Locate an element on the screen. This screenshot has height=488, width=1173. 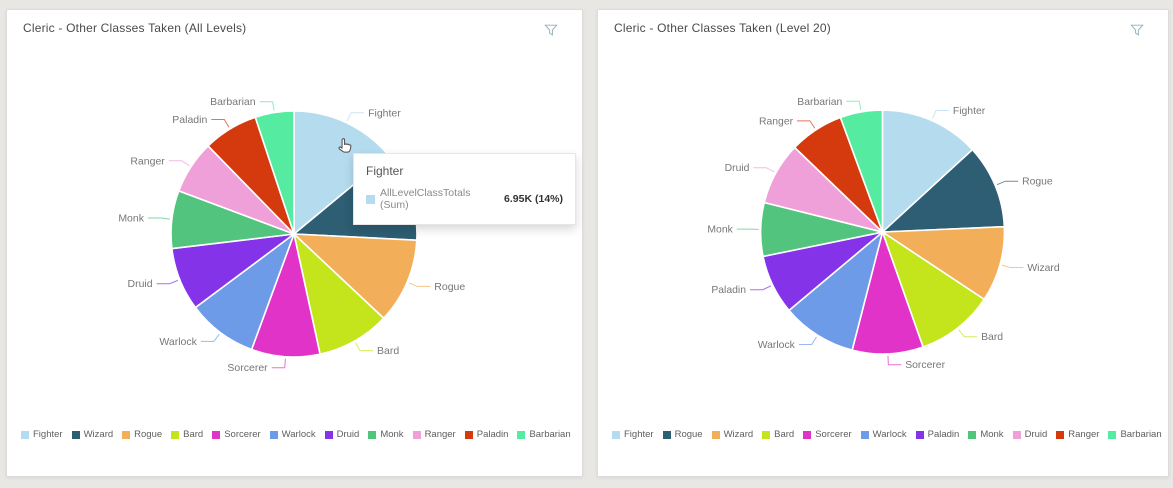
tooltip-row: AllLevelClassTotals (Sum) 6.95K (14%) is located at coordinates (464, 199).